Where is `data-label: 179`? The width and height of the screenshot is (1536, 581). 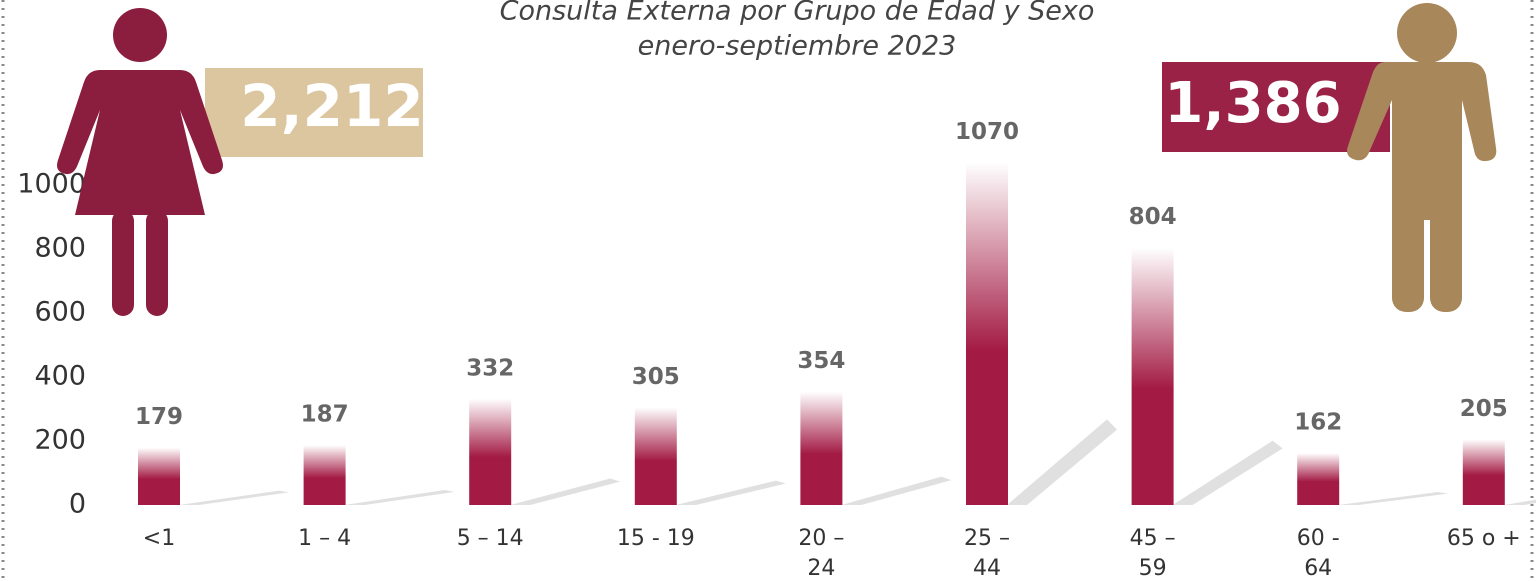
data-label: 179 is located at coordinates (159, 417).